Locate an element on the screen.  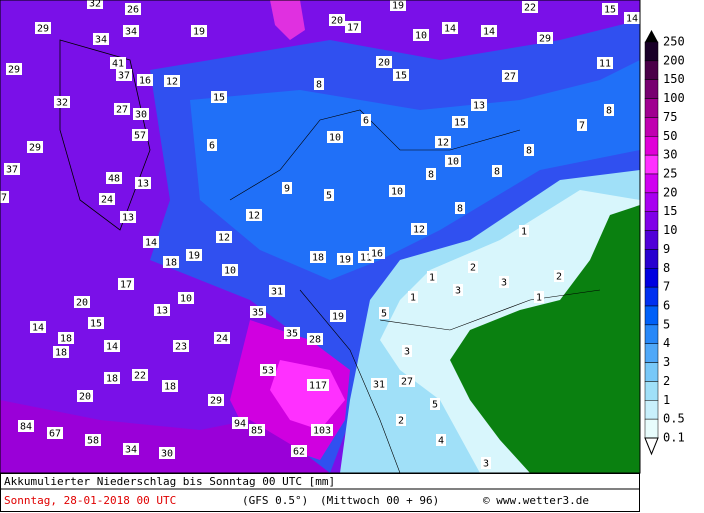
map-value: 18 is located at coordinates (318, 258).